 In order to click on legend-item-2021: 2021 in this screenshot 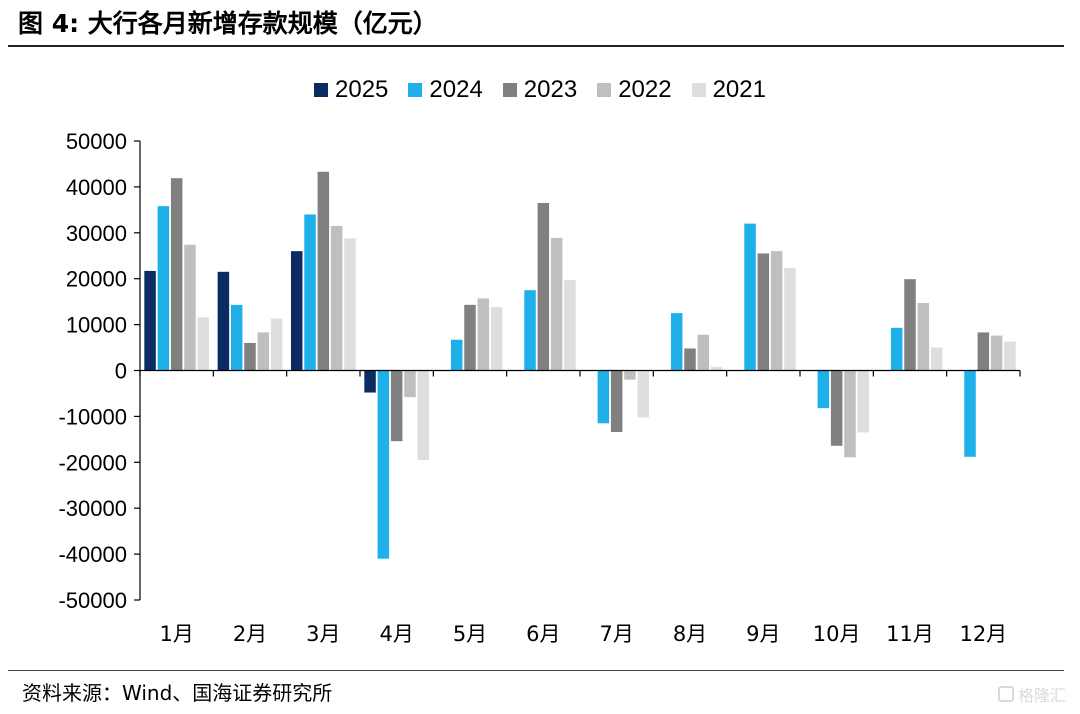, I will do `click(728, 90)`.